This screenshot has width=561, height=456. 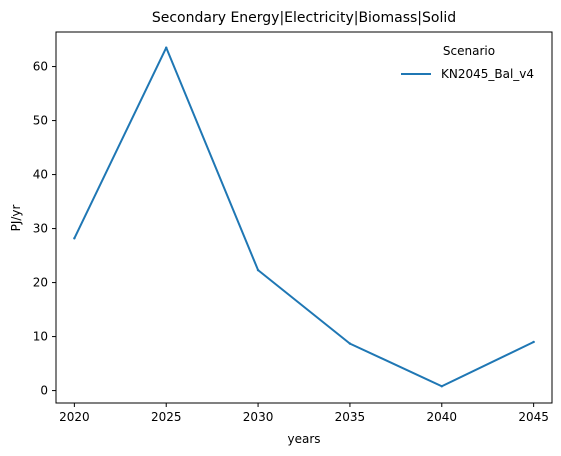 What do you see at coordinates (40, 67) in the screenshot?
I see `y-tick-label: 60` at bounding box center [40, 67].